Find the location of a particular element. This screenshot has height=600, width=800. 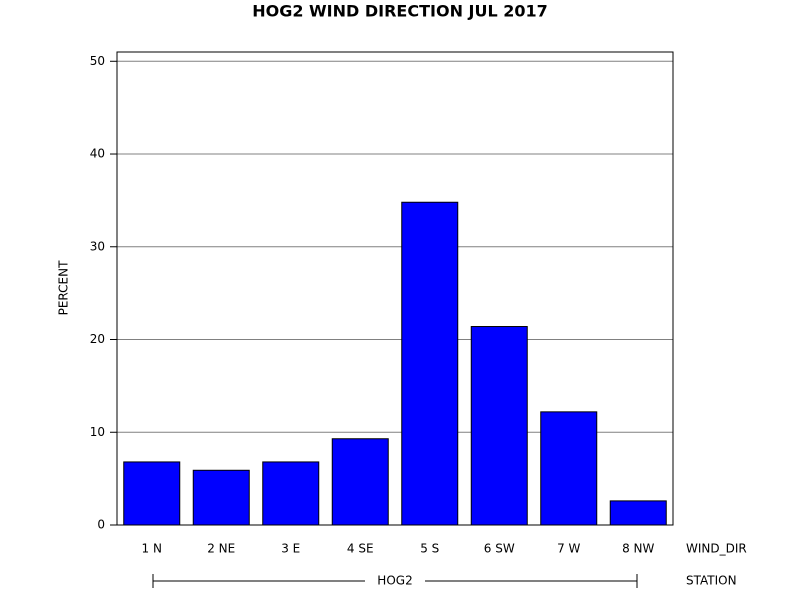

chart-title: HOG2 WIND DIRECTION JUL 2017 is located at coordinates (400, 11).